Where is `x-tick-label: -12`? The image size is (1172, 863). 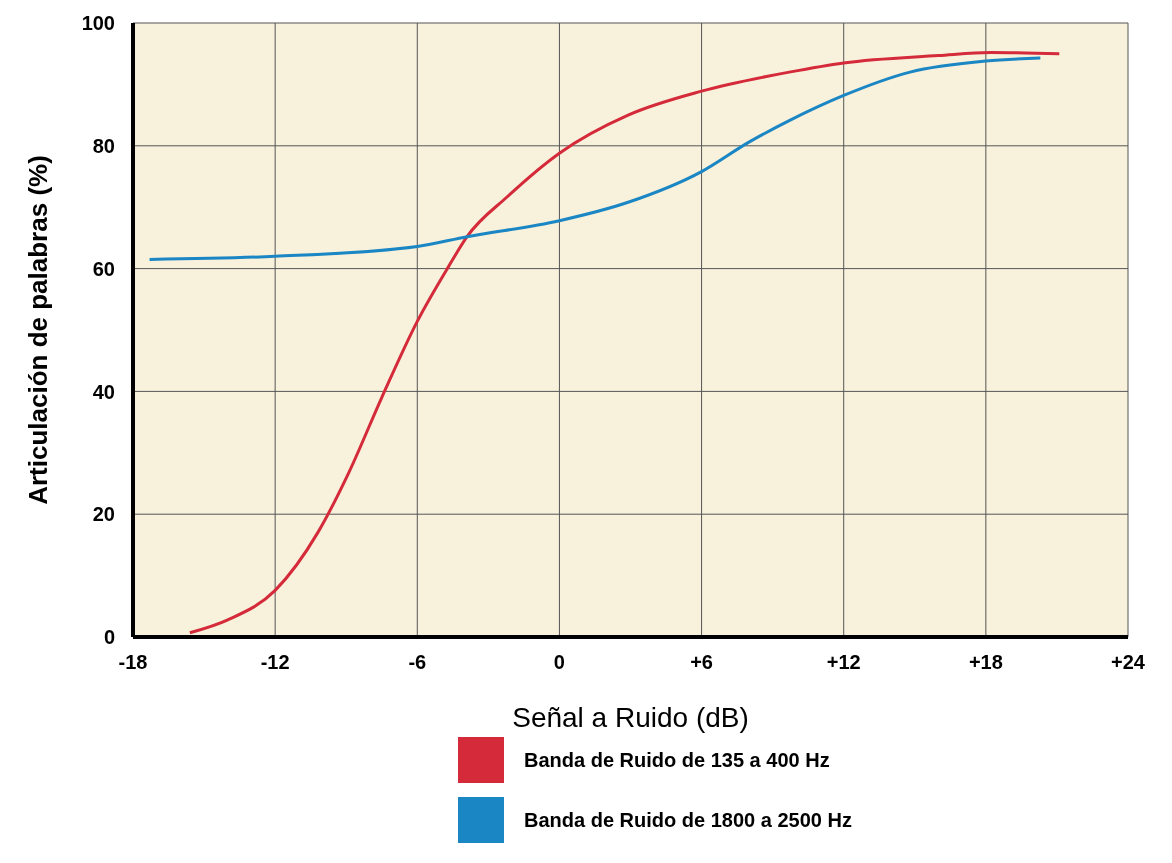 x-tick-label: -12 is located at coordinates (275, 662).